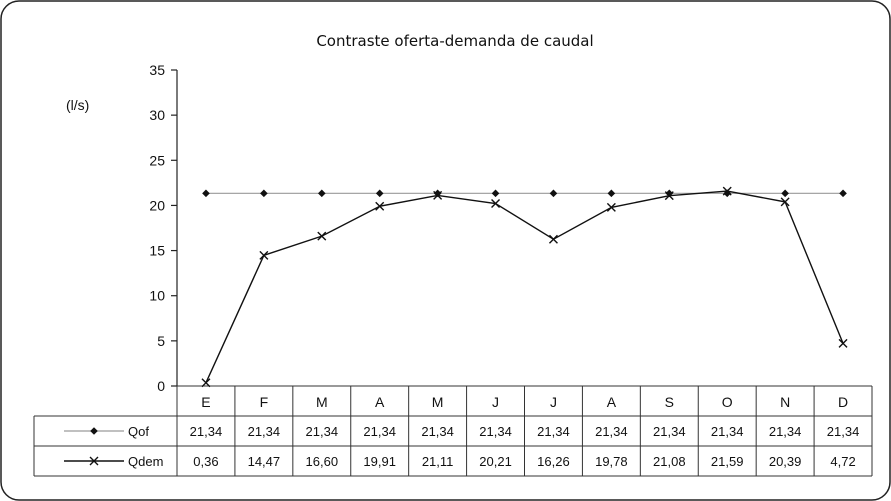  Describe the element at coordinates (669, 402) in the screenshot. I see `x-tick-label: S` at that location.